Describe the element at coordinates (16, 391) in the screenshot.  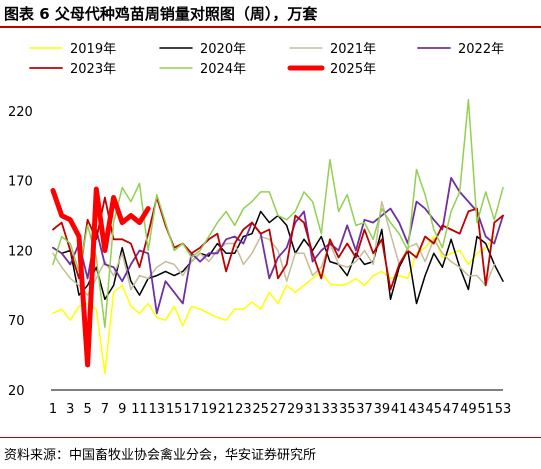
I see `y-tick-label: 20` at that location.